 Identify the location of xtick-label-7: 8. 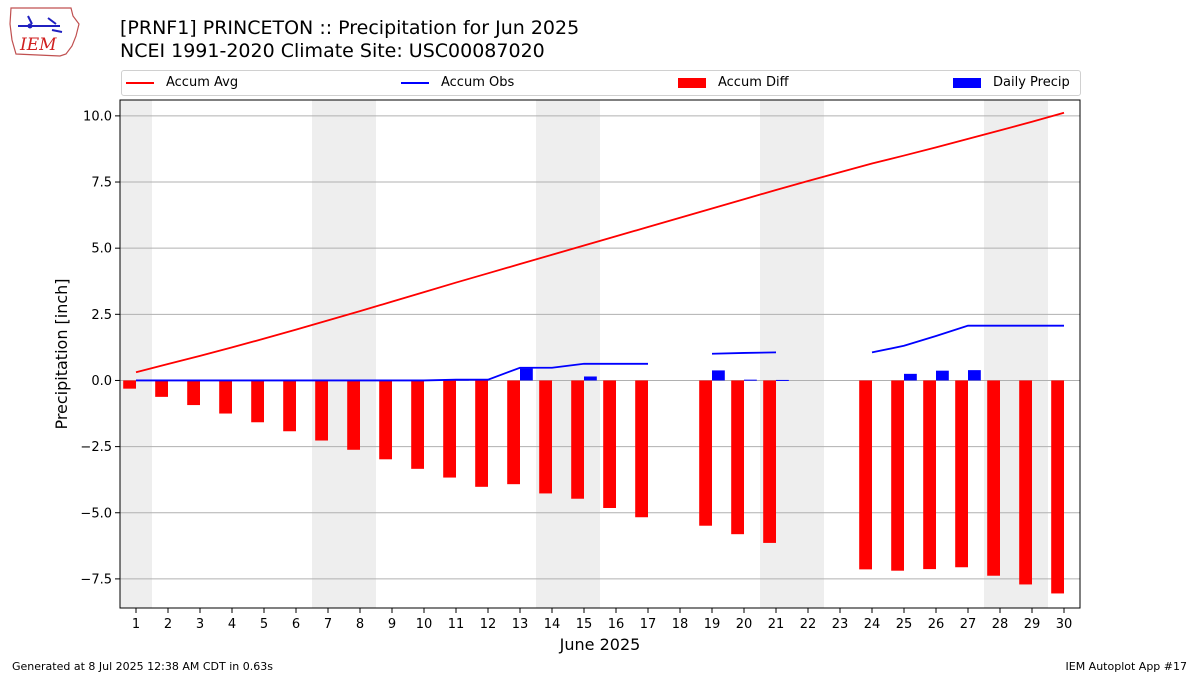
(360, 624).